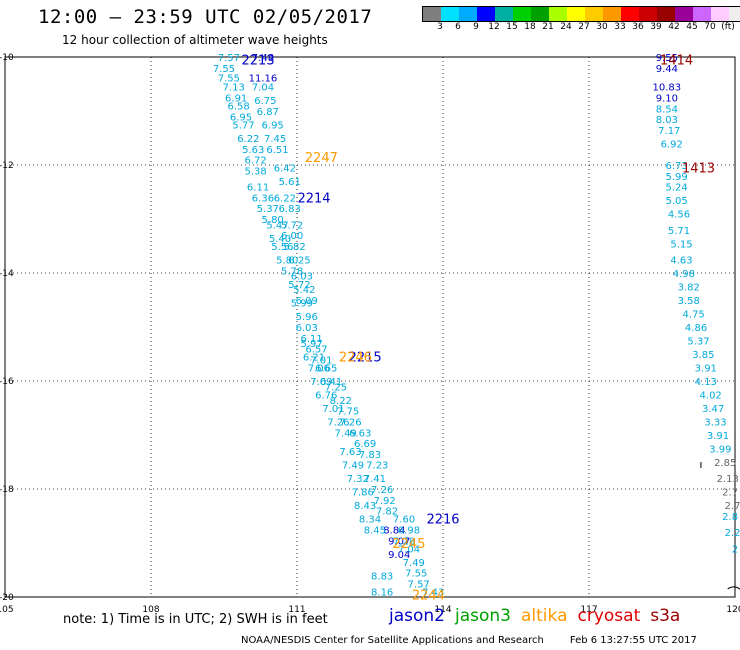 This screenshot has height=650, width=740. What do you see at coordinates (713, 409) in the screenshot?
I see `data-label-swh: 3.47` at bounding box center [713, 409].